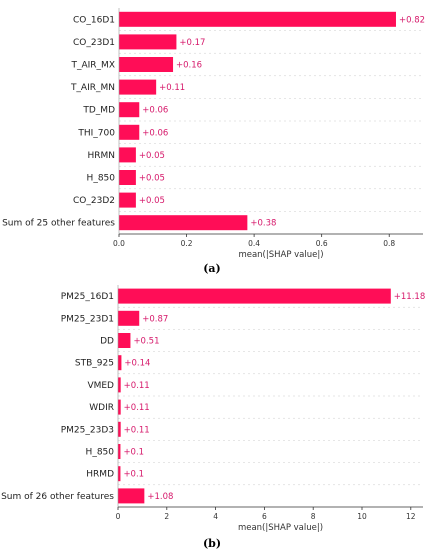  What do you see at coordinates (93, 66) in the screenshot?
I see `feature-label: T_AIR_MX` at bounding box center [93, 66].